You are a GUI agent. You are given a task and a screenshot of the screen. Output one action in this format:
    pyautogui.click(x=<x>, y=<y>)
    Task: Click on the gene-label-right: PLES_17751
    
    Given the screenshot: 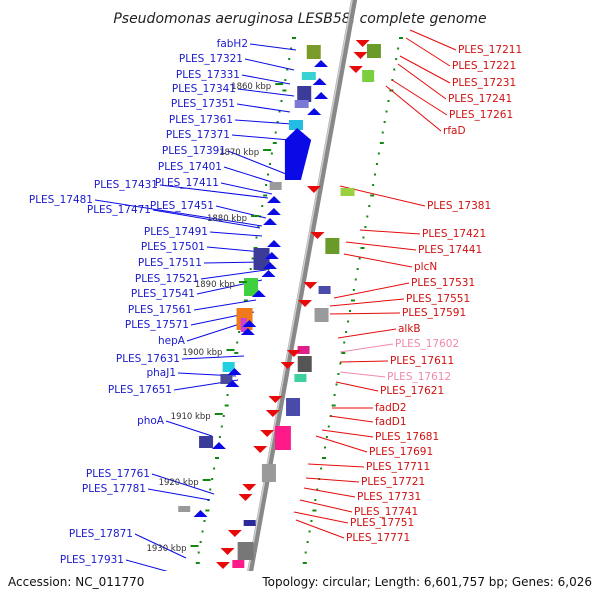 What is the action you would take?
    pyautogui.click(x=382, y=523)
    